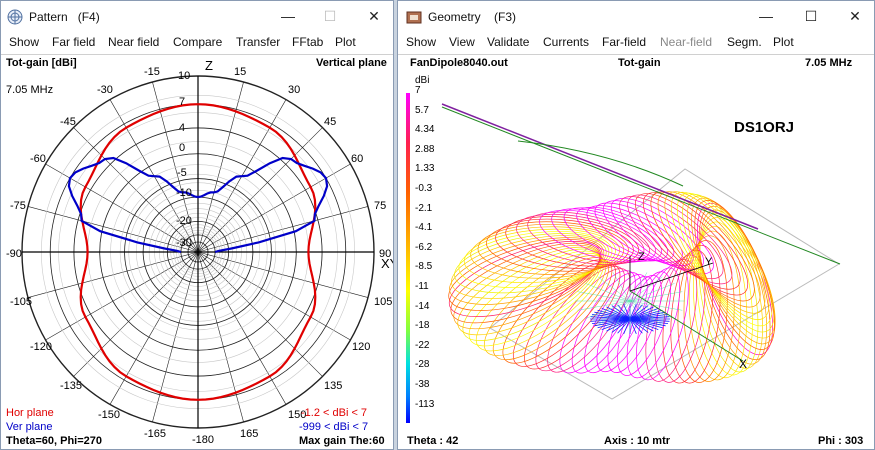  Describe the element at coordinates (361, 347) in the screenshot. I see `angle-label-120: 120` at that location.